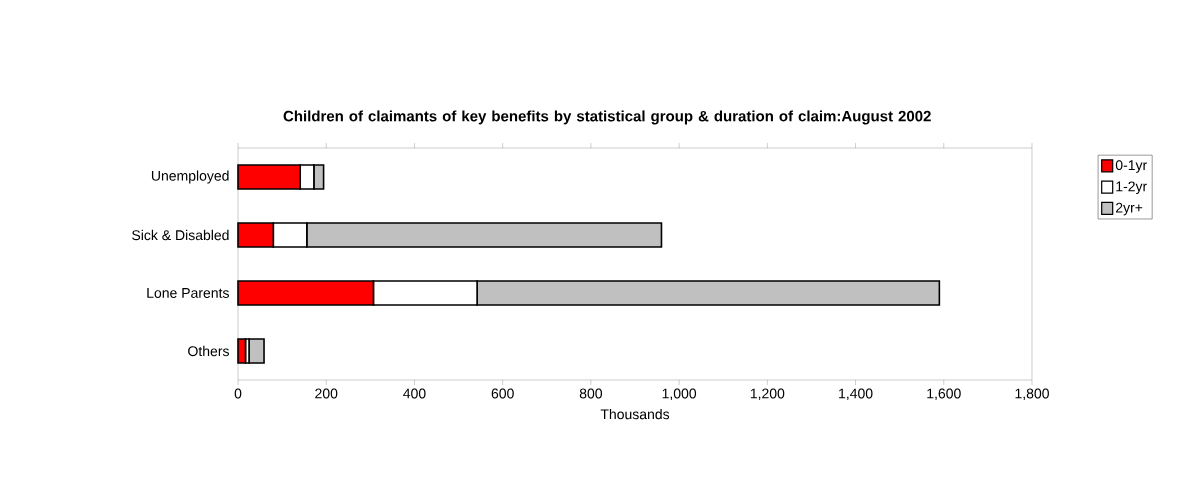 The width and height of the screenshot is (1178, 495). What do you see at coordinates (180, 235) in the screenshot?
I see `y-tick-label: Sick & Disabled` at bounding box center [180, 235].